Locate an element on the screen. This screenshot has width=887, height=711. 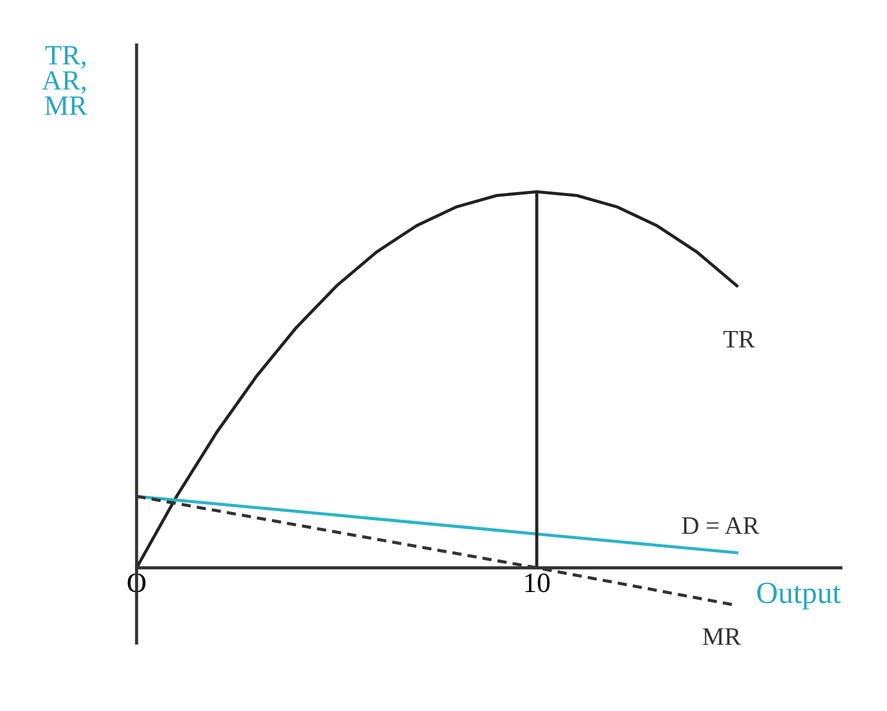
series-label: D = AR is located at coordinates (721, 525).